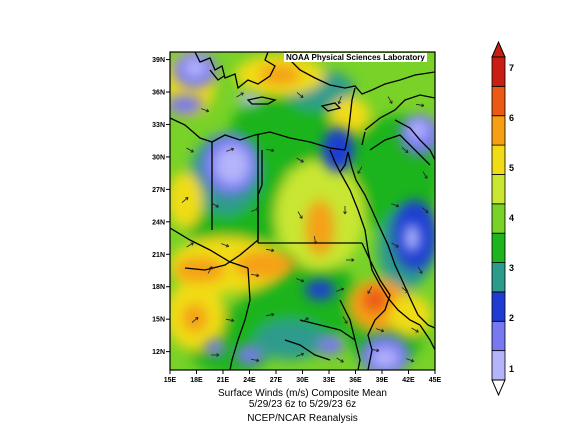 The height and width of the screenshot is (437, 565). What do you see at coordinates (158, 190) in the screenshot?
I see `lat-tick-label: 27N` at bounding box center [158, 190].